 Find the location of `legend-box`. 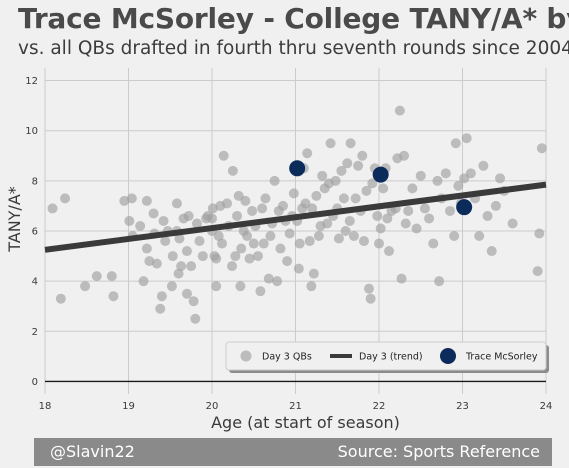

legend-box is located at coordinates (386, 356).